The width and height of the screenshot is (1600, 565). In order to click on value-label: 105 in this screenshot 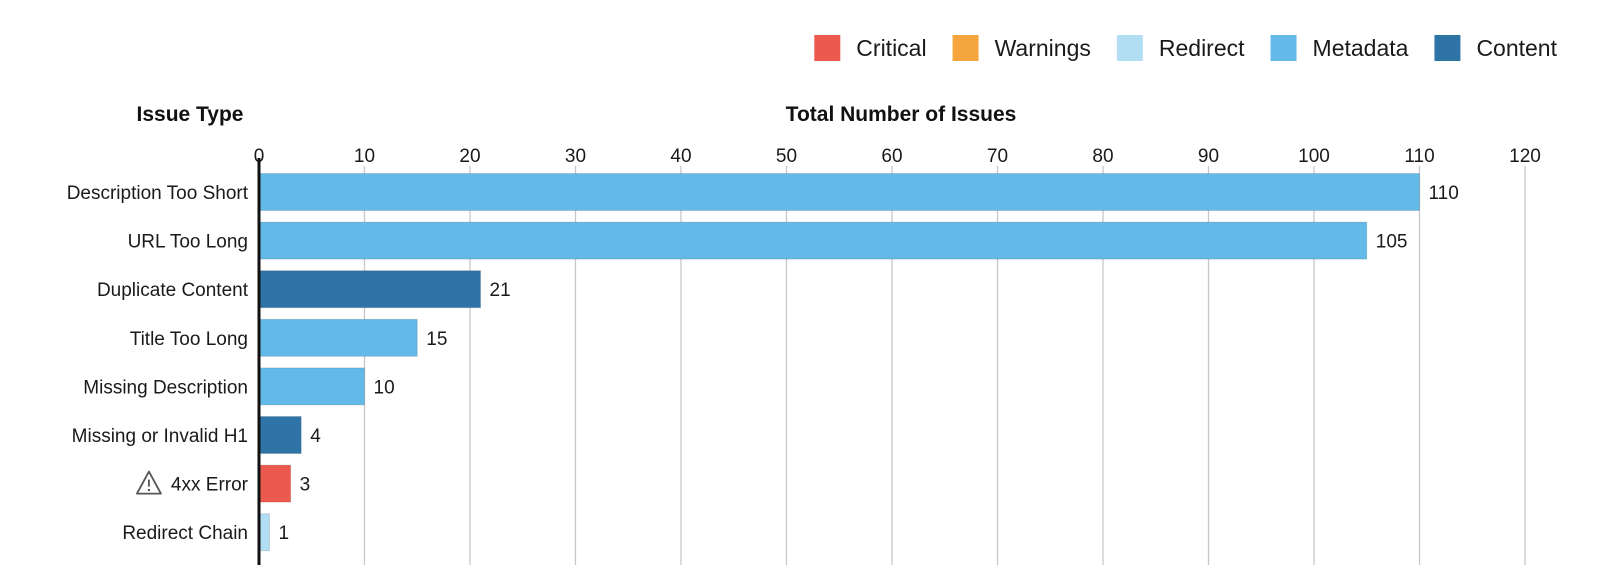, I will do `click(1392, 242)`.